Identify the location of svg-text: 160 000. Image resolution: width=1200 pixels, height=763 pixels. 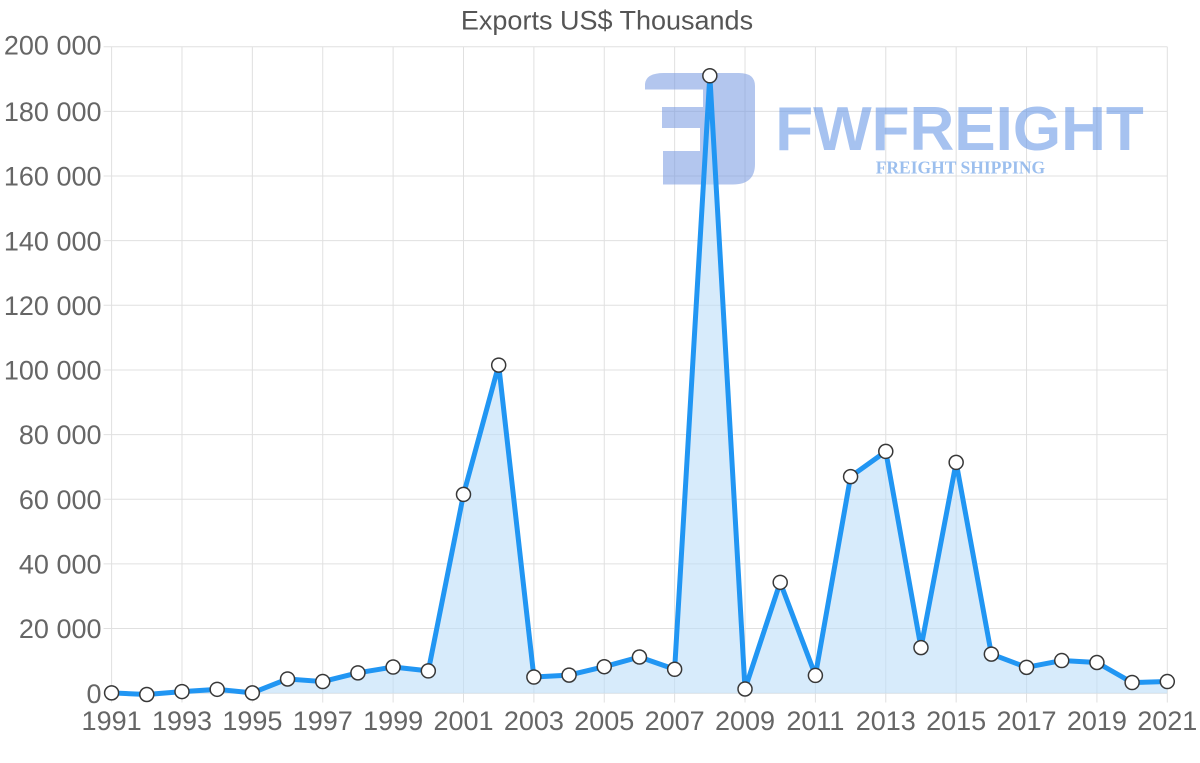
(53, 177).